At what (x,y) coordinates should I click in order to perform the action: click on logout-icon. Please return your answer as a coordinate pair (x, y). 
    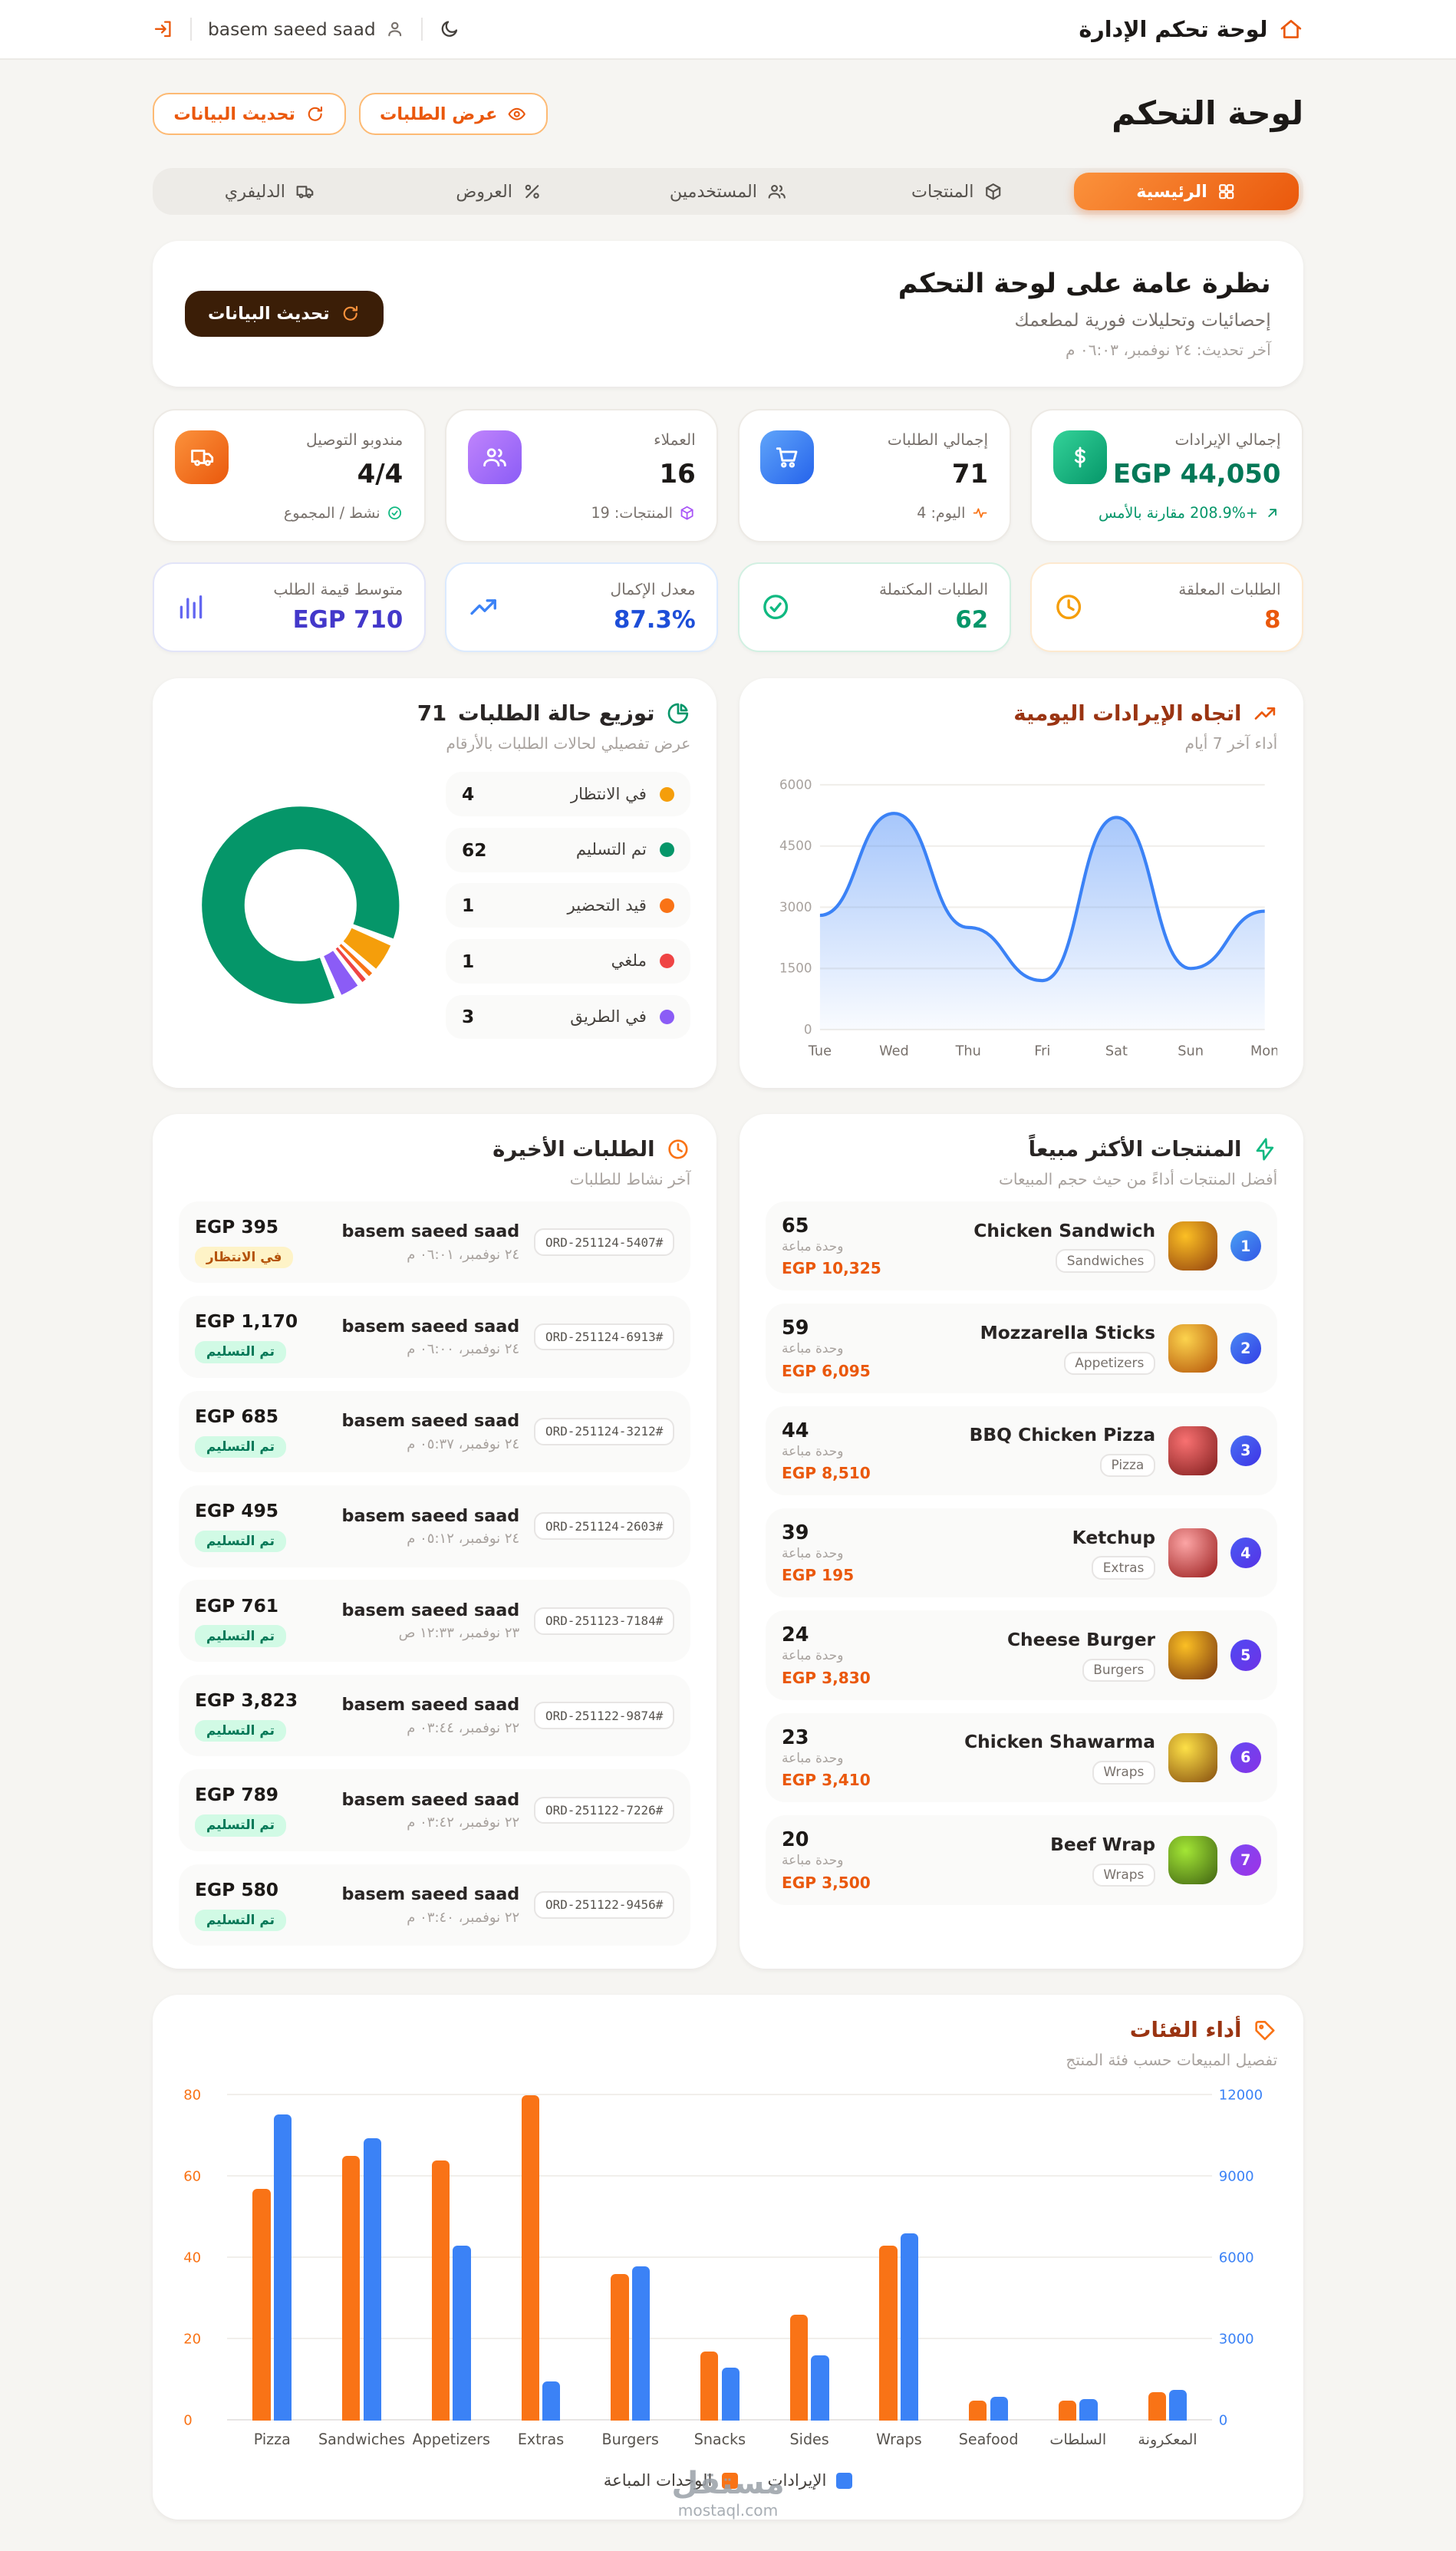
    Looking at the image, I should click on (163, 29).